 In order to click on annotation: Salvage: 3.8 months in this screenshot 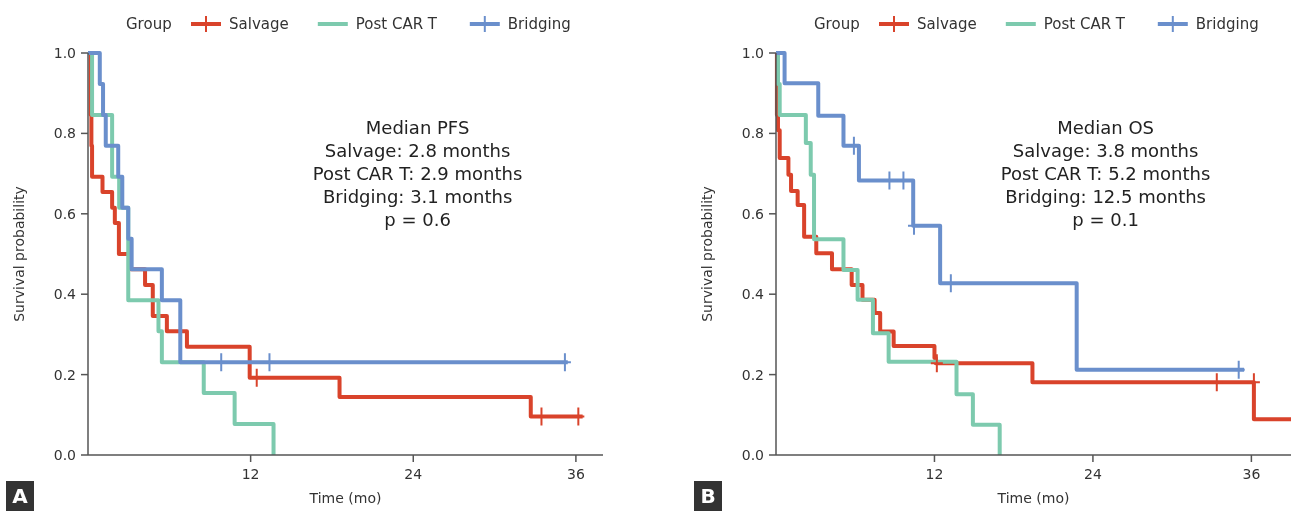, I will do `click(1105, 150)`.